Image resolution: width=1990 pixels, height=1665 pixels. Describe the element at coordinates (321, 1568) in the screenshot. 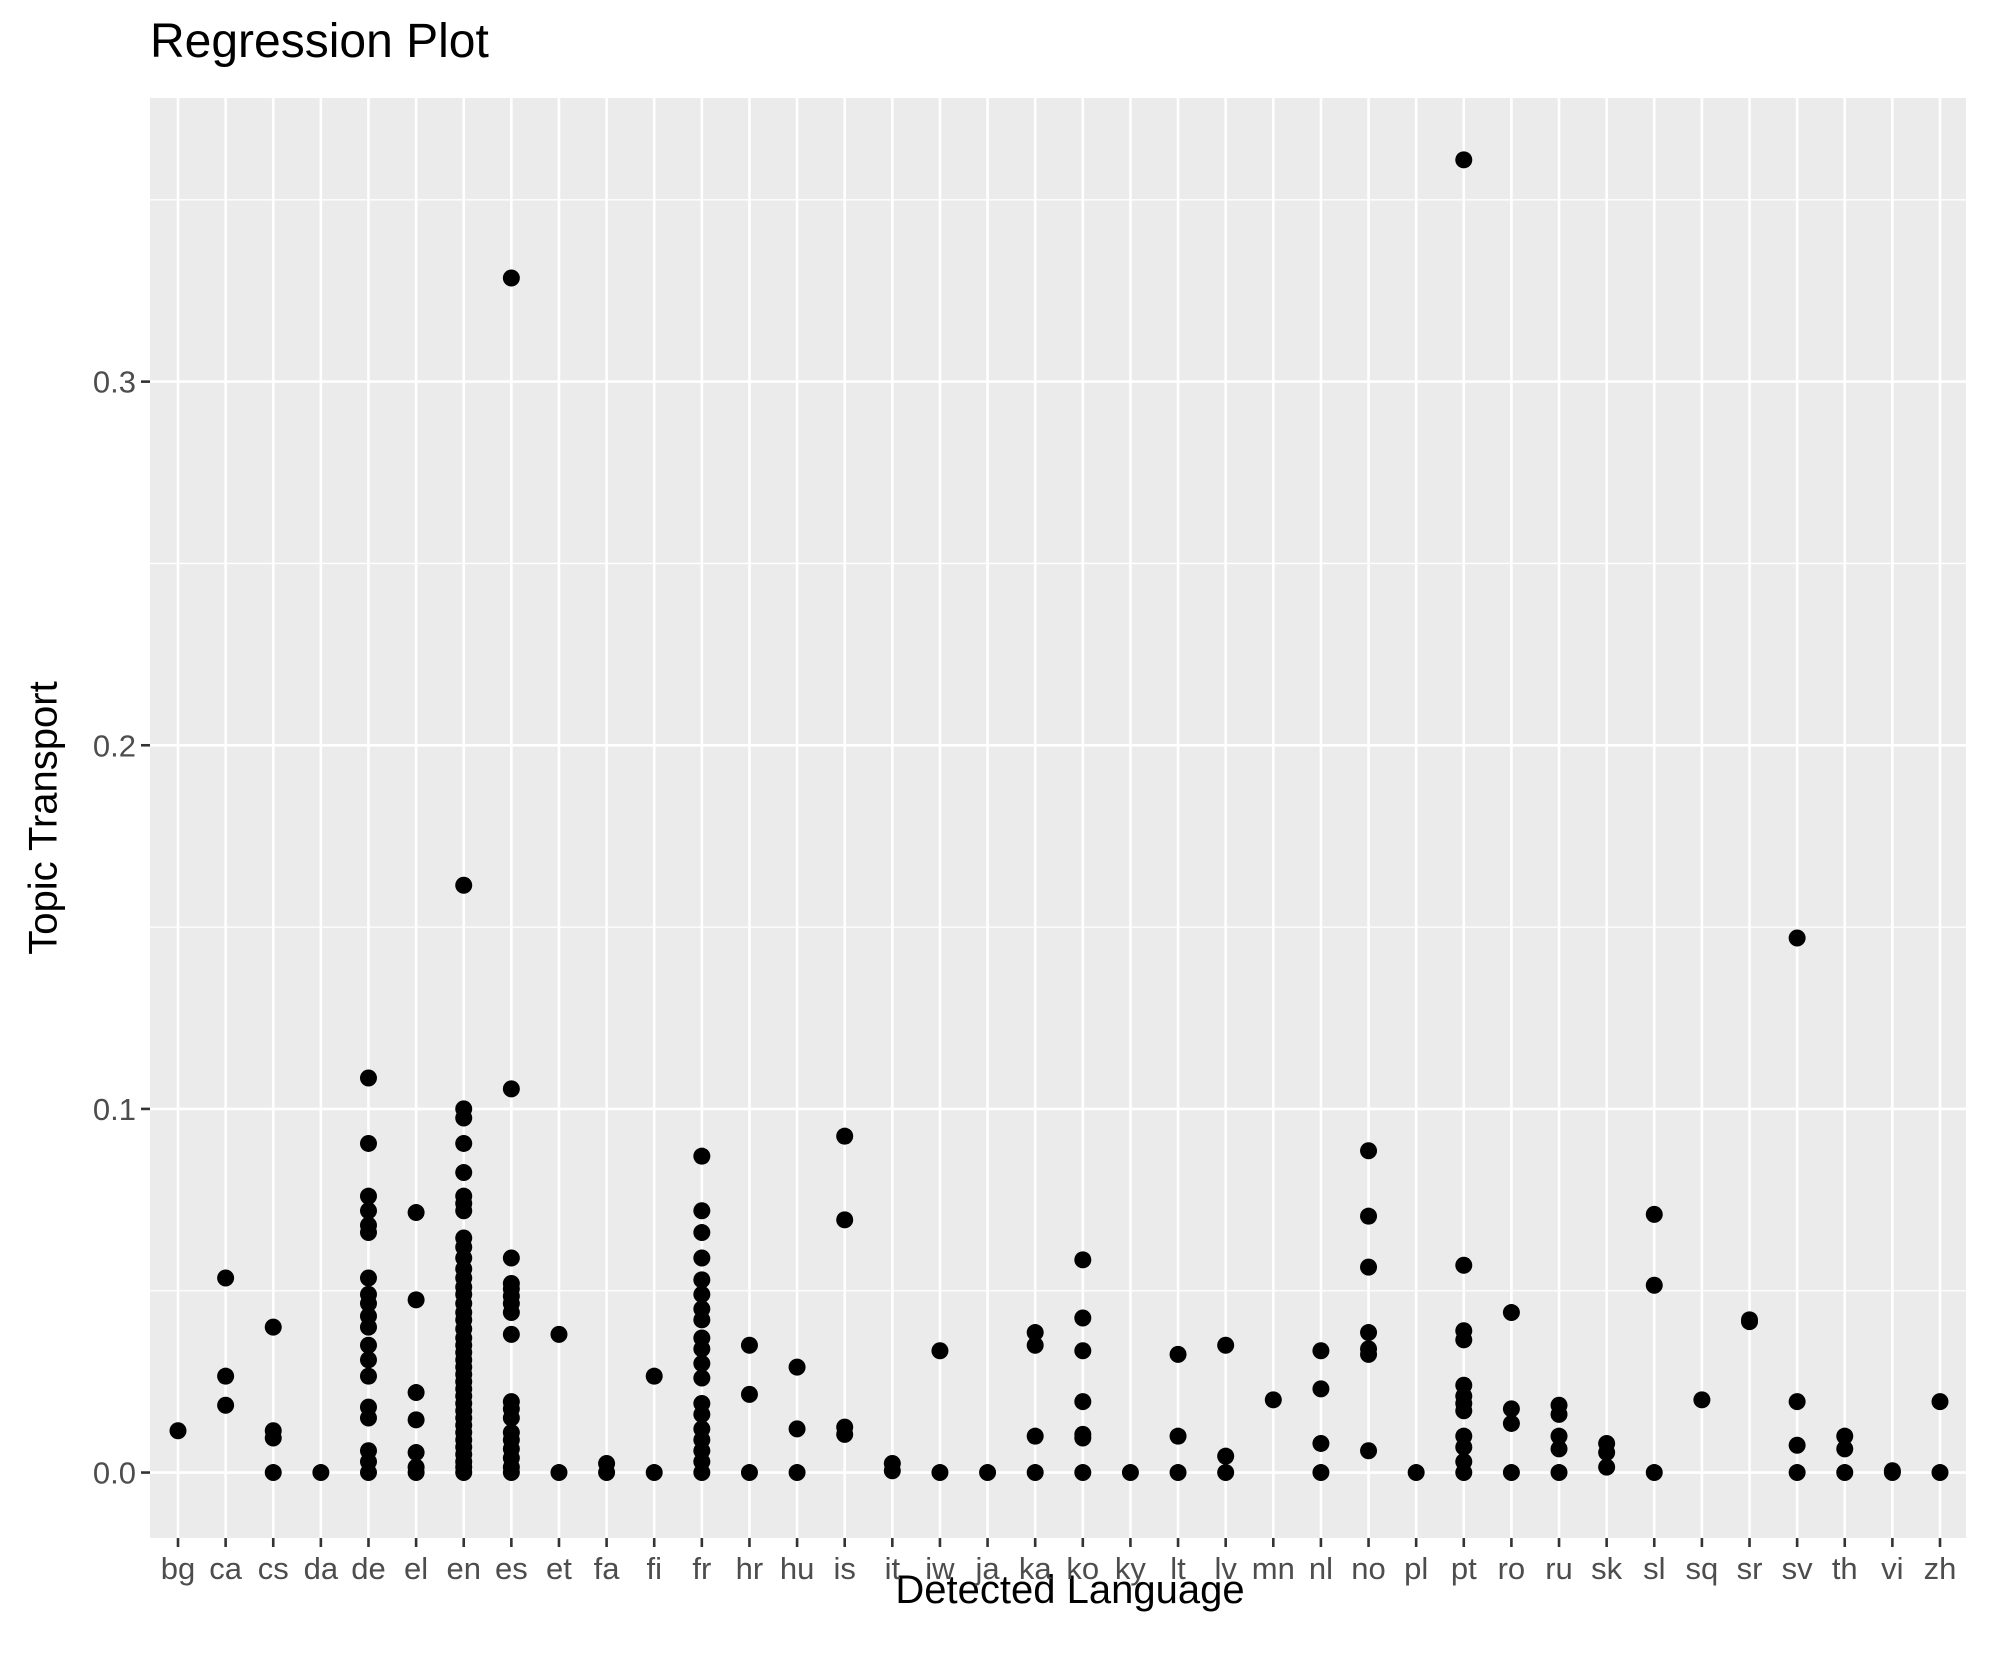

I see `x-tick-label: da` at that location.